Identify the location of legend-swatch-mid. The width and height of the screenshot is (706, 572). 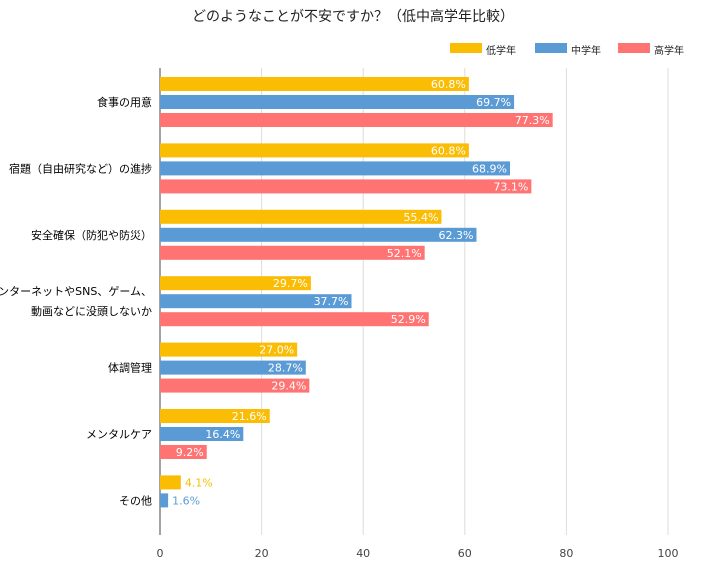
(551, 48).